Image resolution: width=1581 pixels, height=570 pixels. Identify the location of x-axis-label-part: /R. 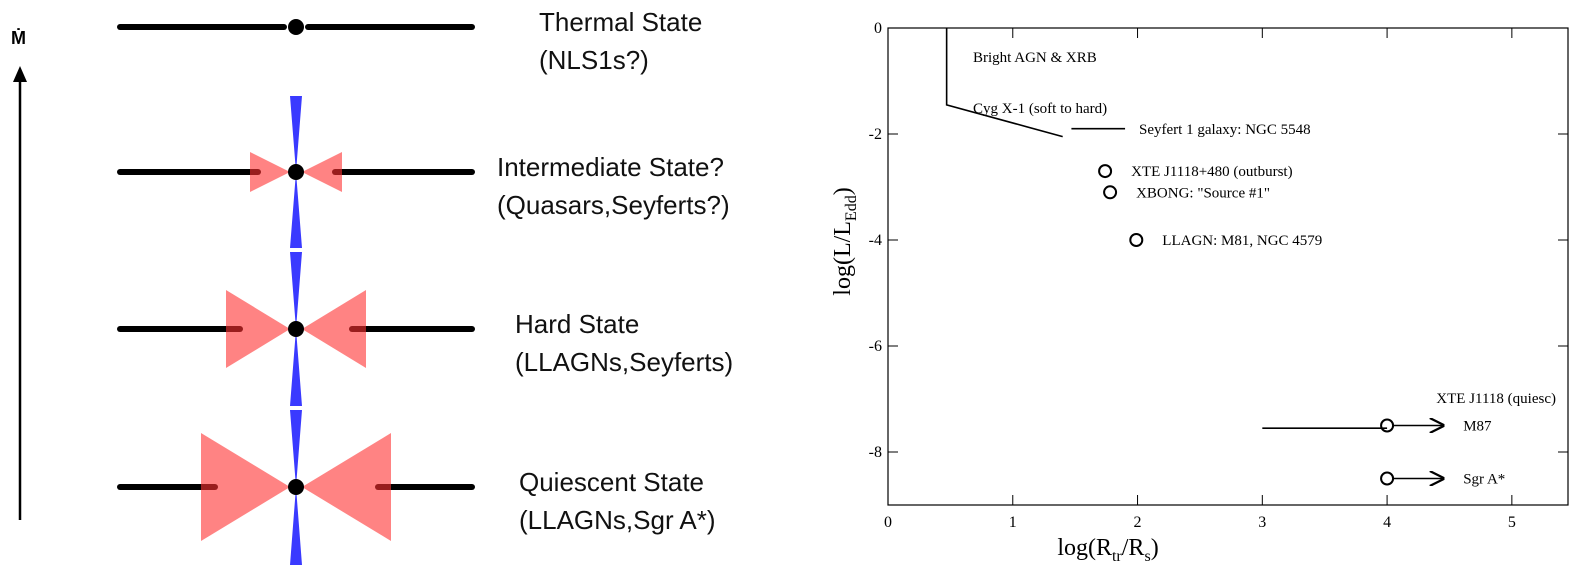
(1133, 548).